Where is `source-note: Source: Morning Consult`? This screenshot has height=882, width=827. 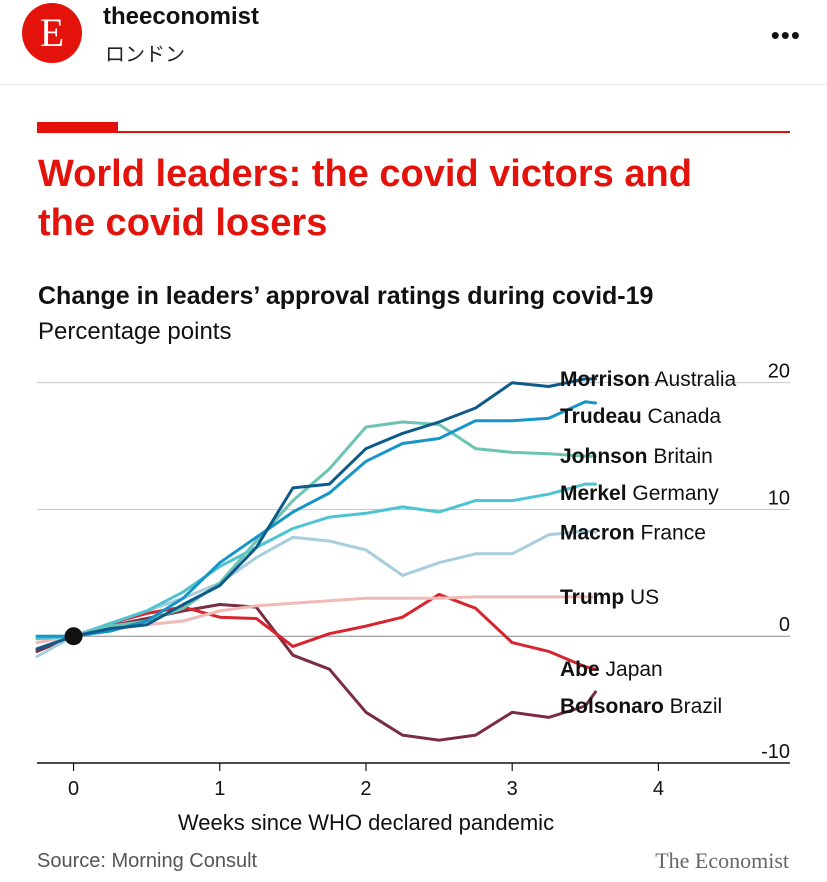 source-note: Source: Morning Consult is located at coordinates (147, 861).